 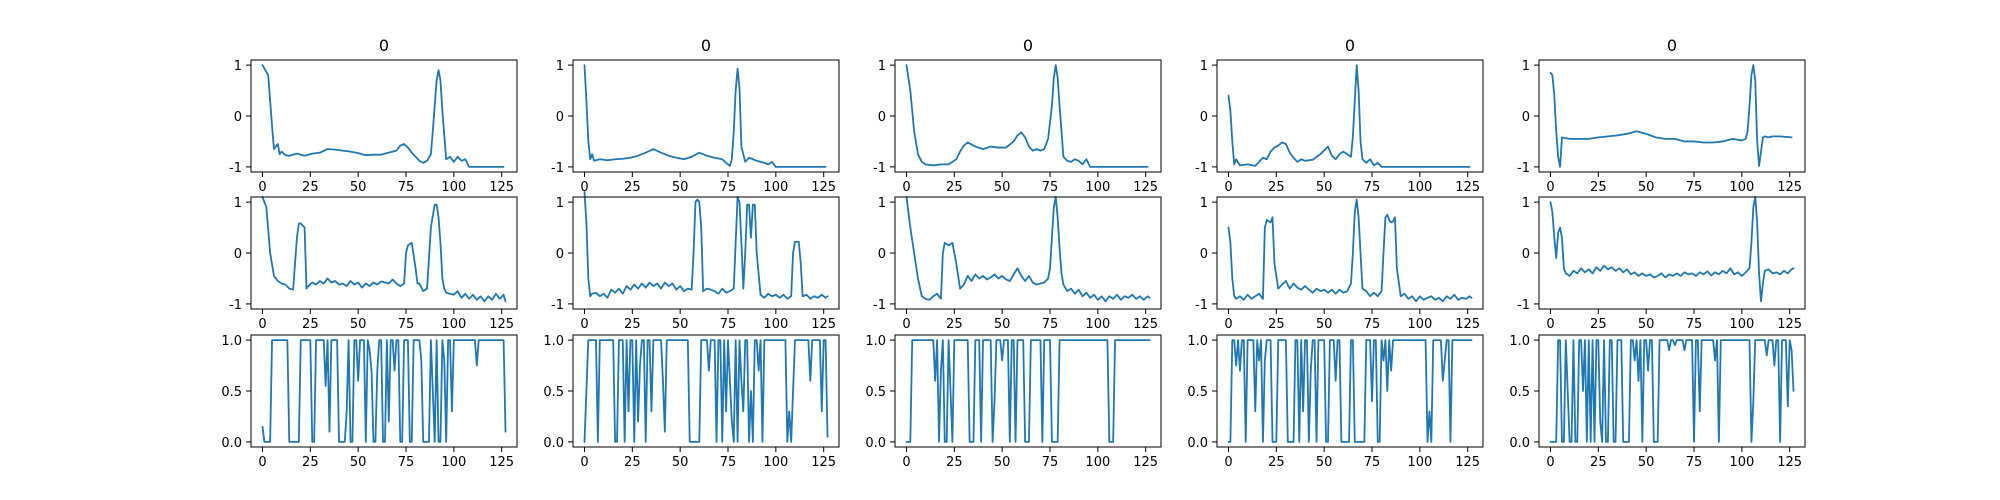 I want to click on subplot-r1-c5: 0 0 25 50 75 100 125 -1 0 1, so click(x=1661, y=115).